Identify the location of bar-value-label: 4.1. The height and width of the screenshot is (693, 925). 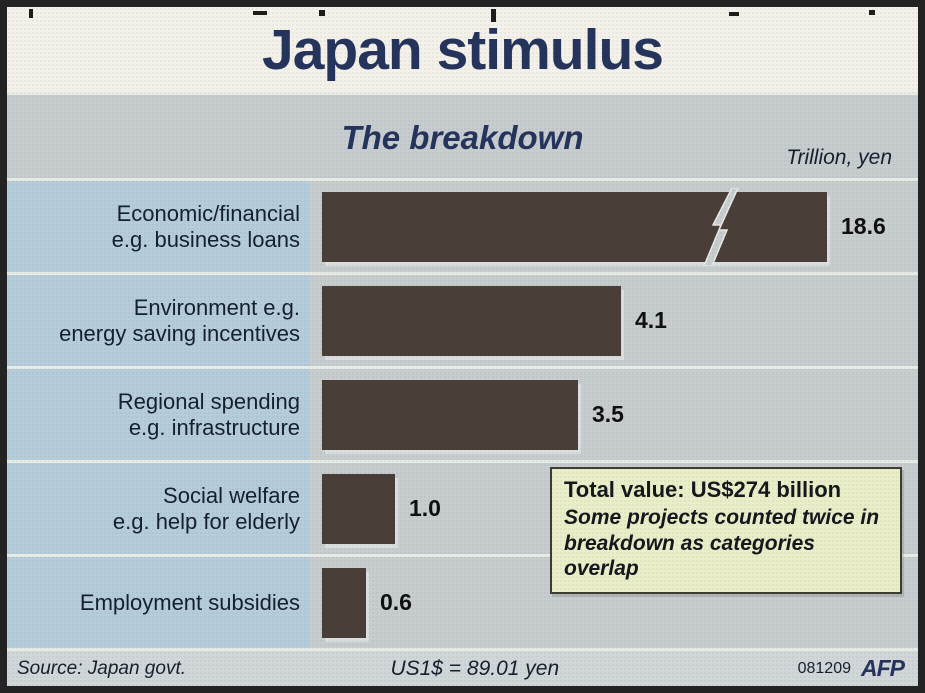
(651, 320).